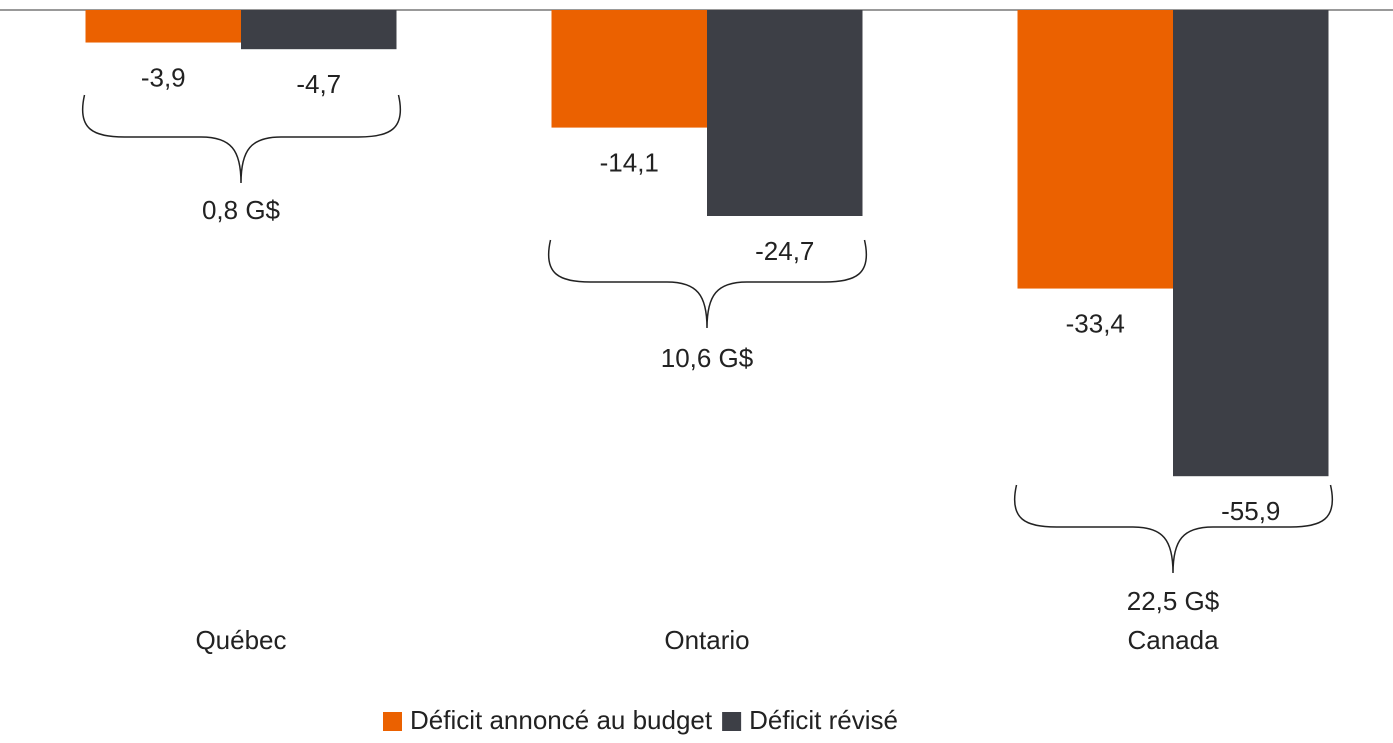 The image size is (1393, 743). What do you see at coordinates (1173, 601) in the screenshot?
I see `annotation: 22,5 G$` at bounding box center [1173, 601].